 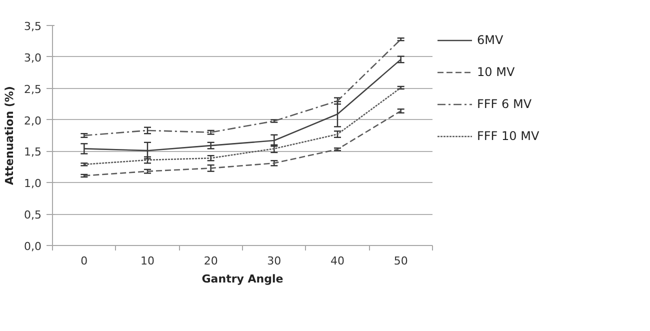 What do you see at coordinates (84, 261) in the screenshot?
I see `x-tick-label: 0` at bounding box center [84, 261].